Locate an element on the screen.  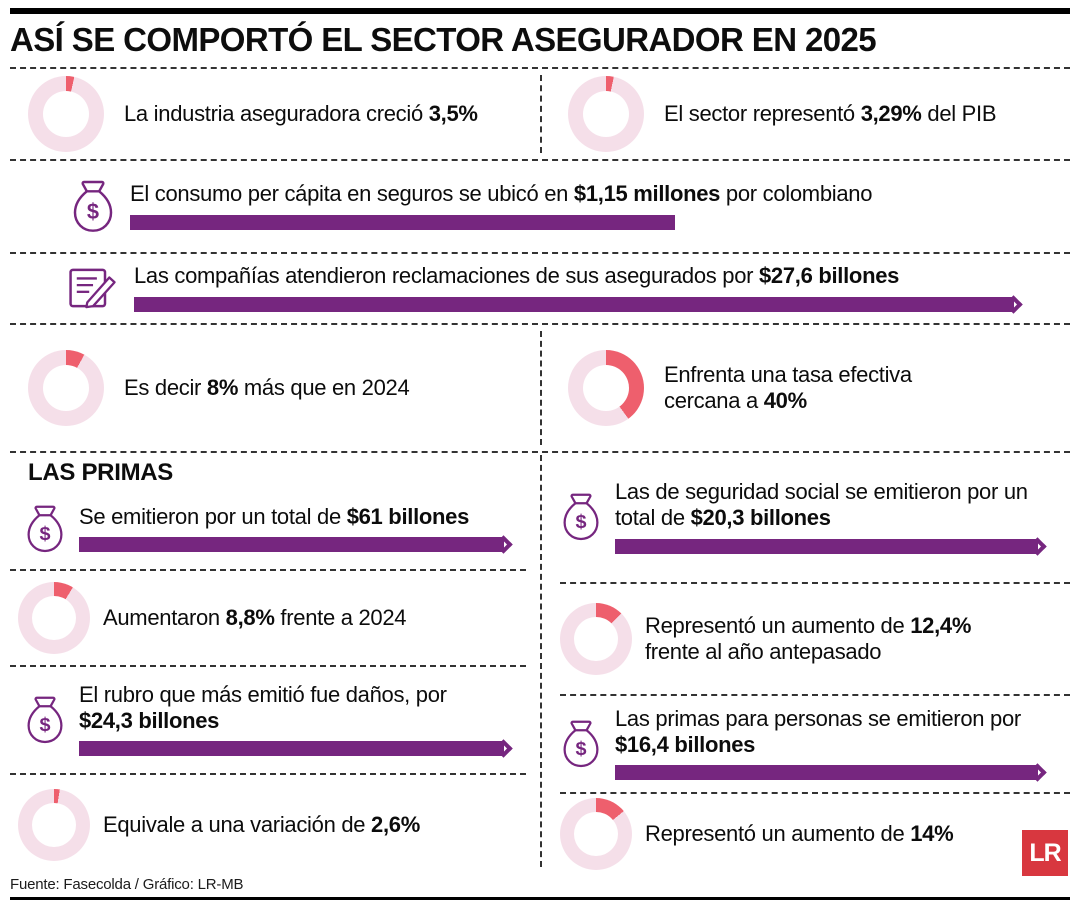
lr-logo-text: LR is located at coordinates (1045, 852).